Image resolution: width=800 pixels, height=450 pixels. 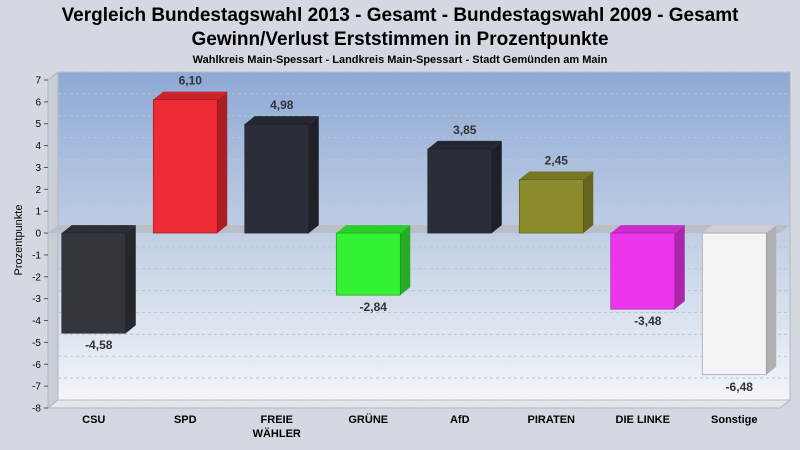 What do you see at coordinates (185, 420) in the screenshot?
I see `category-label: SPD` at bounding box center [185, 420].